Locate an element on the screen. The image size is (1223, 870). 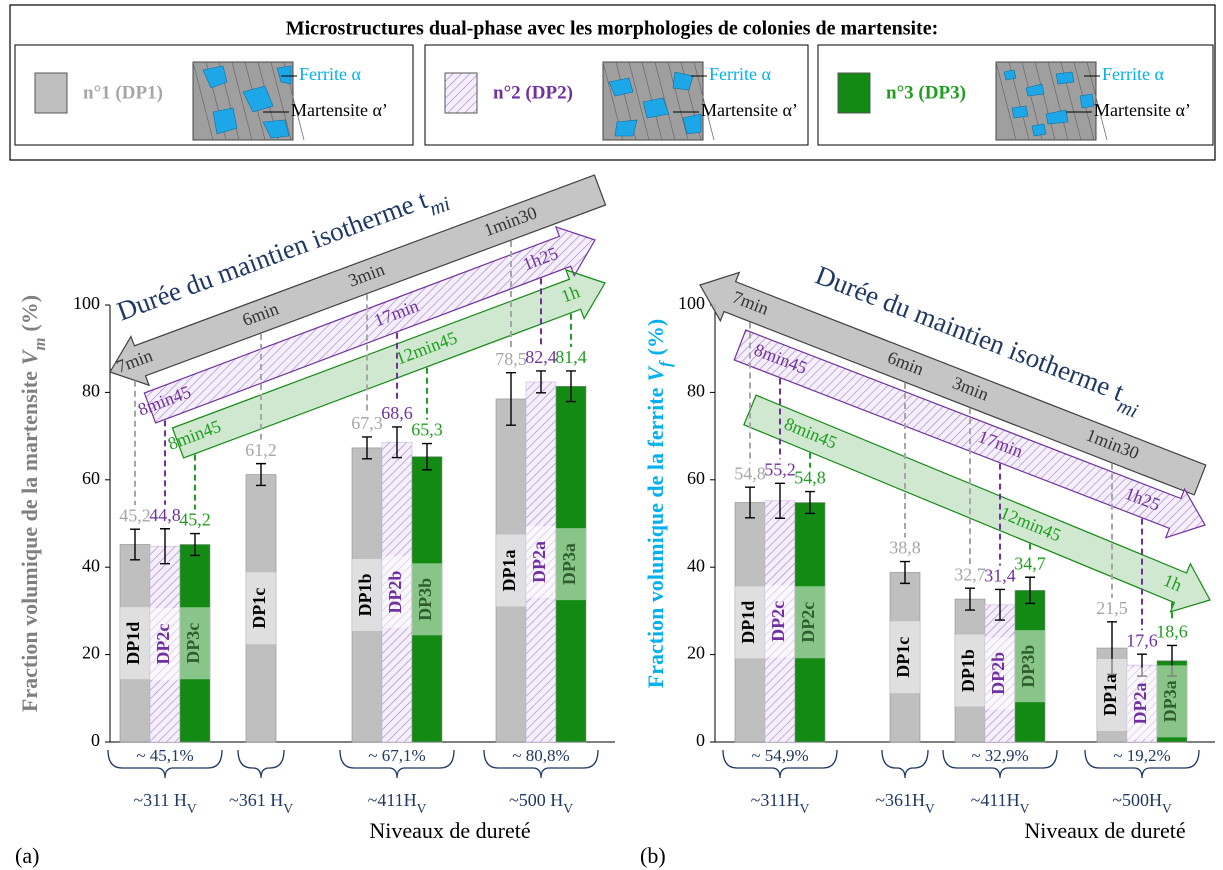
value-label: 21,5 is located at coordinates (1112, 608).